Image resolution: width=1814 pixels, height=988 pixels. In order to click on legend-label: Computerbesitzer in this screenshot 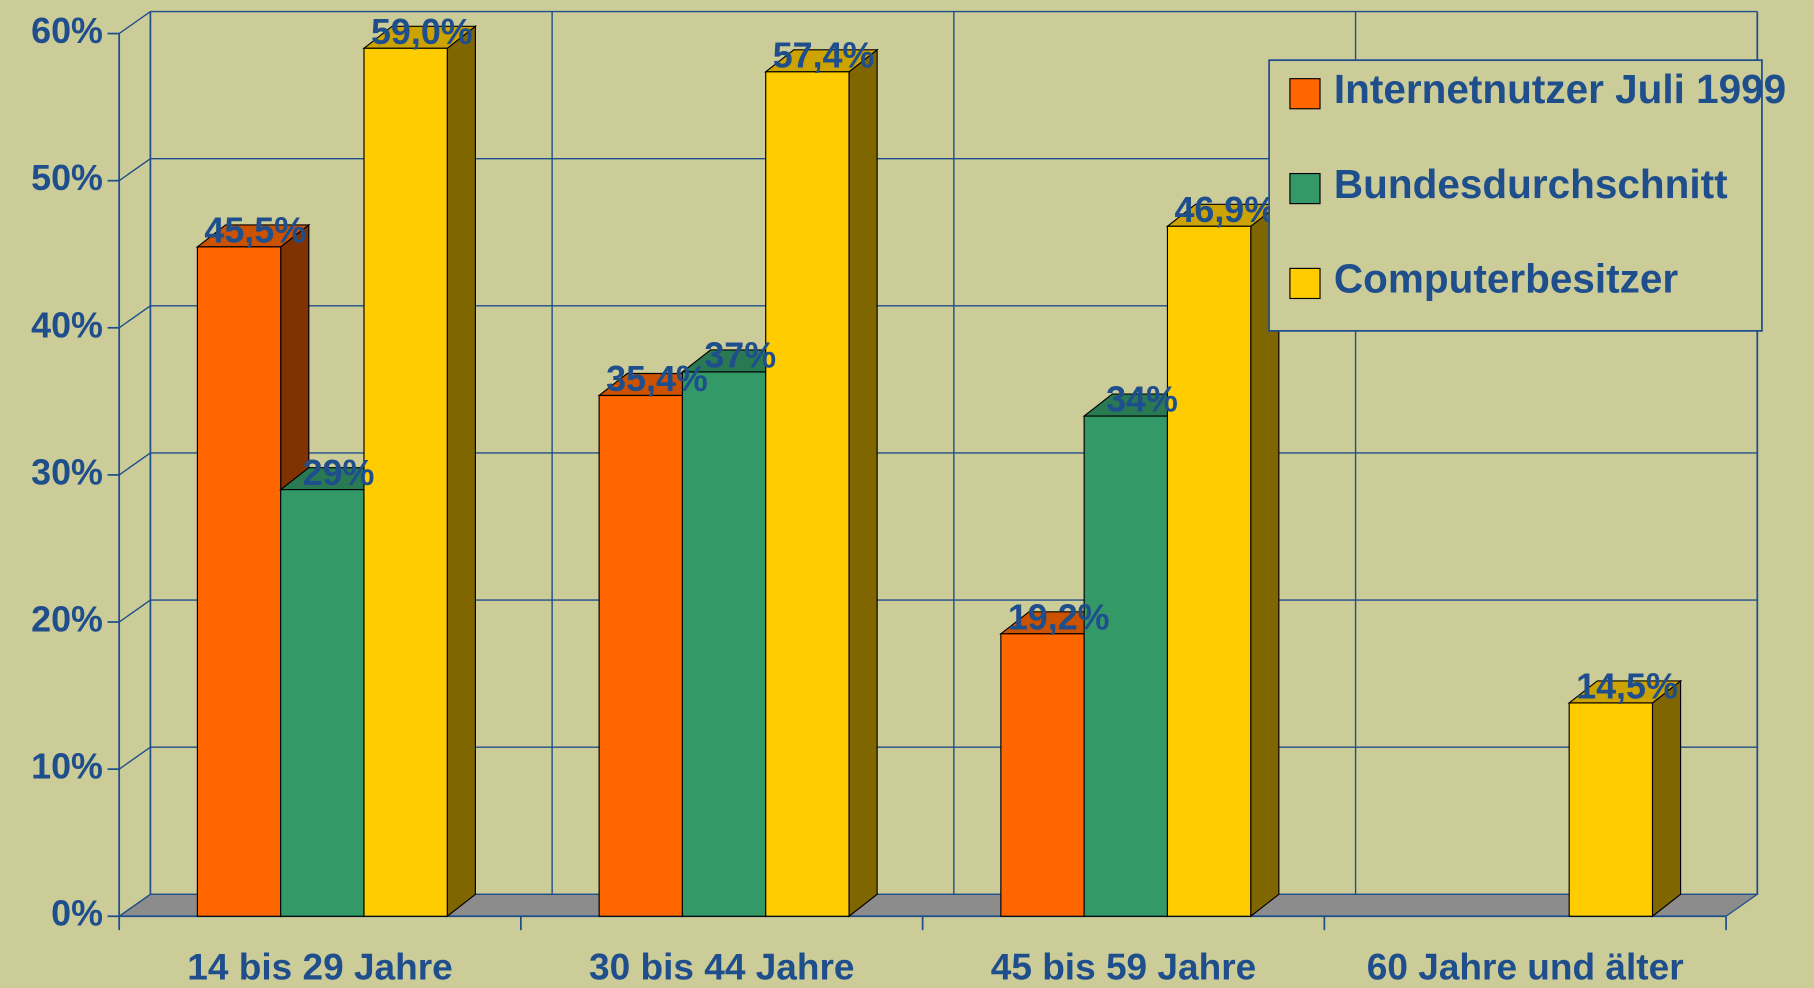, I will do `click(1506, 279)`.